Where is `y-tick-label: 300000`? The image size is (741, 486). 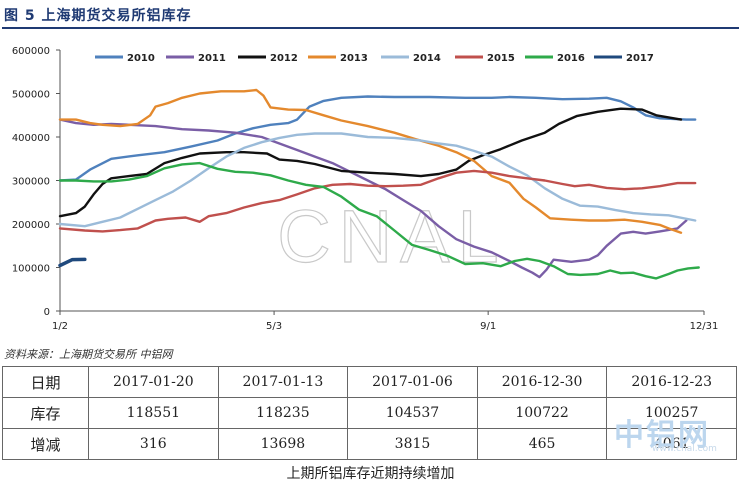 y-tick-label: 300000 is located at coordinates (31, 182).